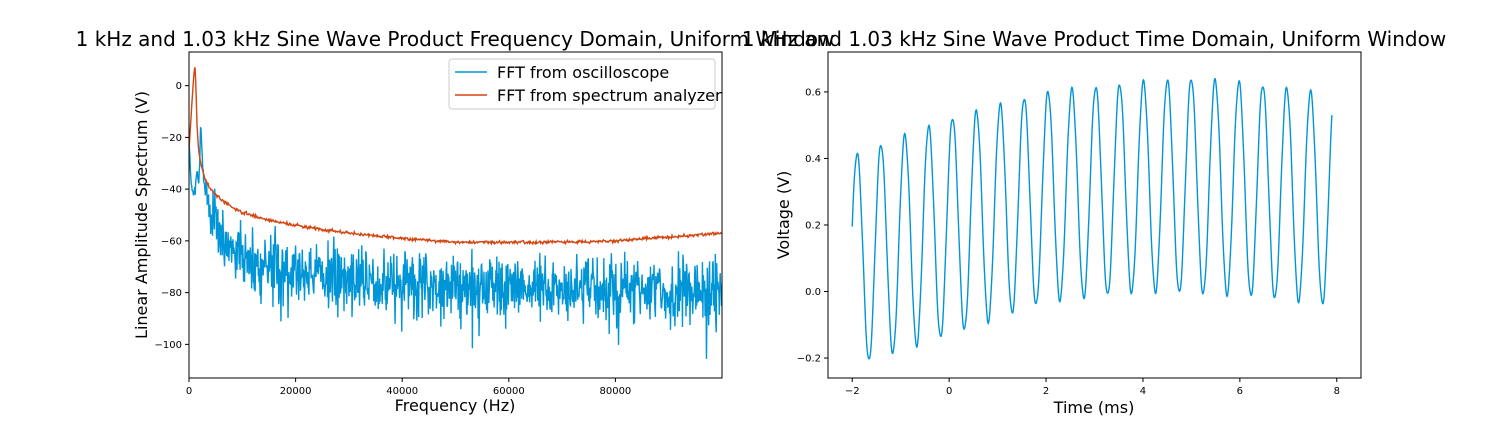 The height and width of the screenshot is (432, 1512). What do you see at coordinates (582, 84) in the screenshot?
I see `legend-box` at bounding box center [582, 84].